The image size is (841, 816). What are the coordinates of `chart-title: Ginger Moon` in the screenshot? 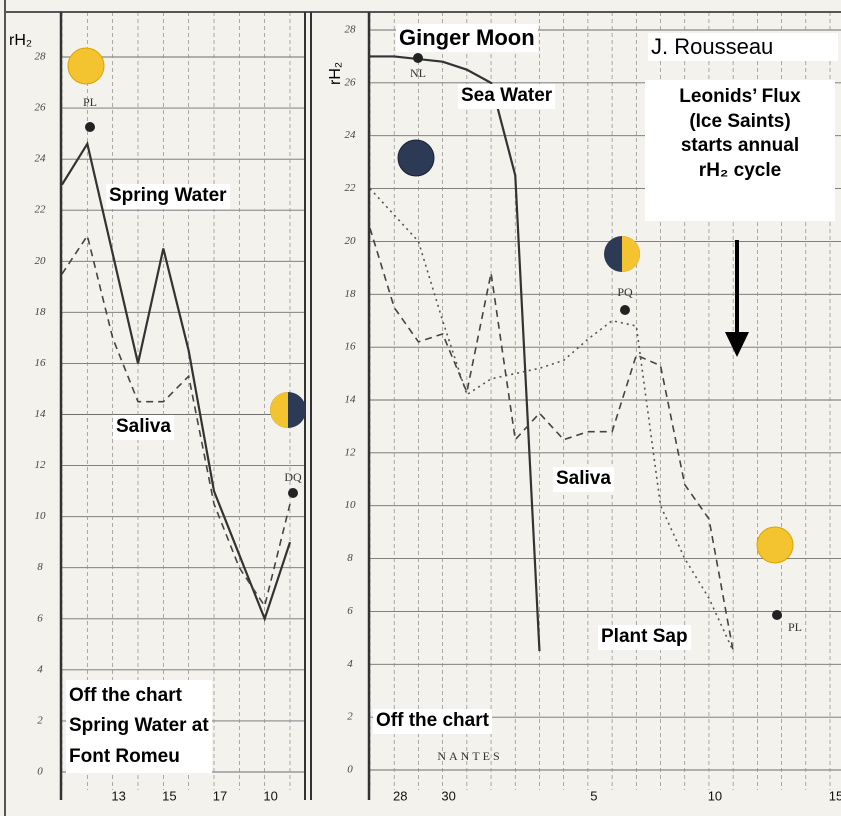 It's located at (467, 38).